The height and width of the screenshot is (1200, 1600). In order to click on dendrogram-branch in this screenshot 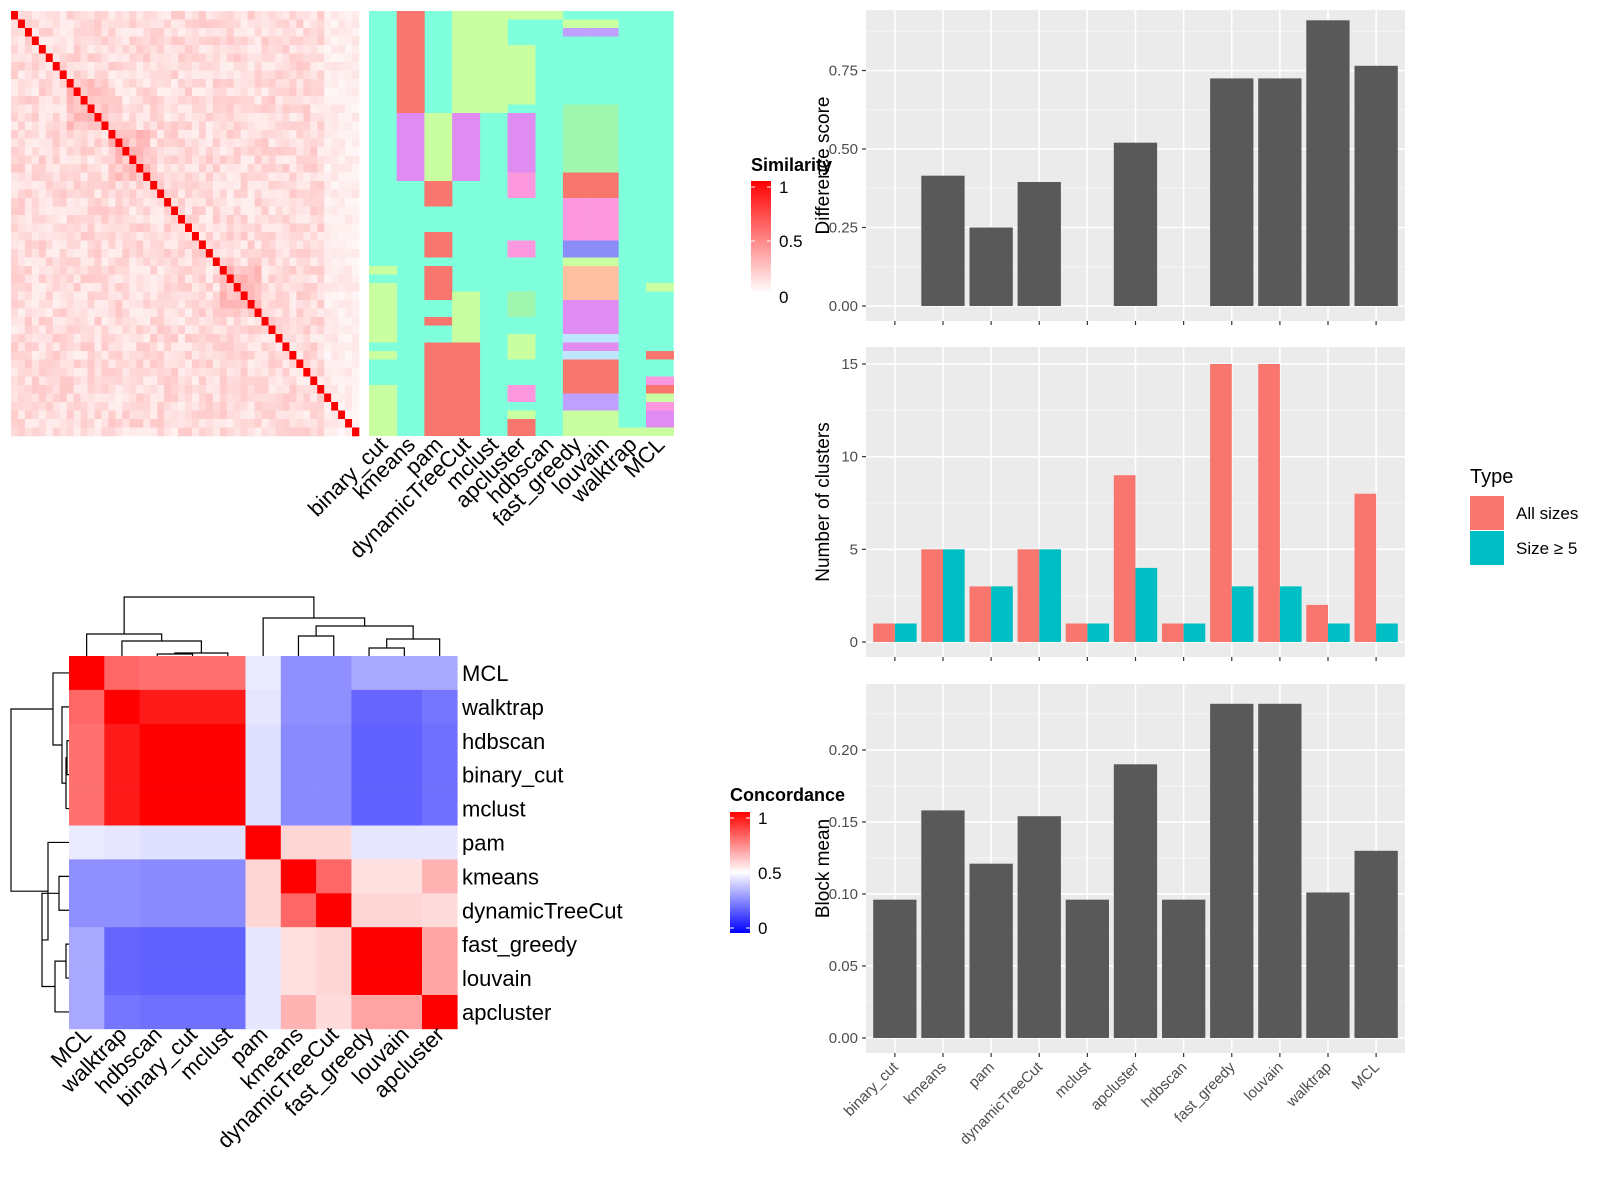, I will do `click(31, 800)`.